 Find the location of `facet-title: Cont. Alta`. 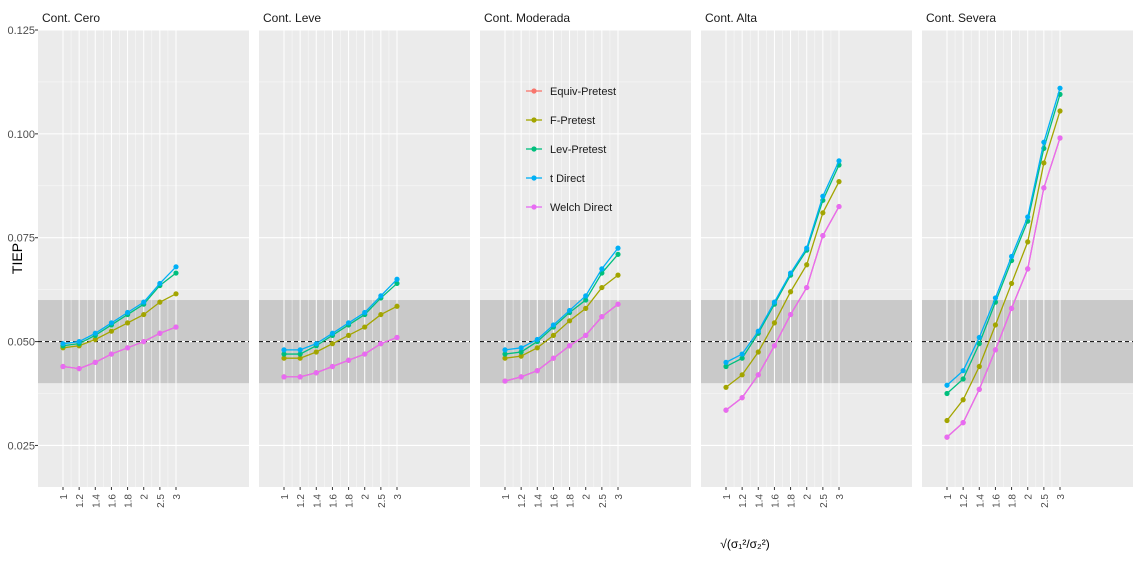

facet-title: Cont. Alta is located at coordinates (731, 18).